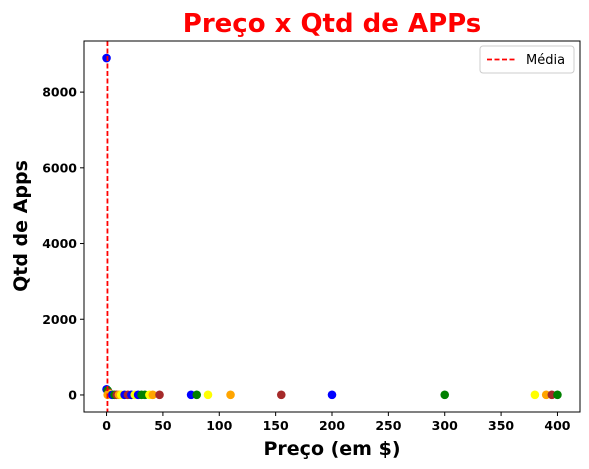 The height and width of the screenshot is (469, 589). What do you see at coordinates (557, 425) in the screenshot?
I see `x-tick-label: 400` at bounding box center [557, 425].